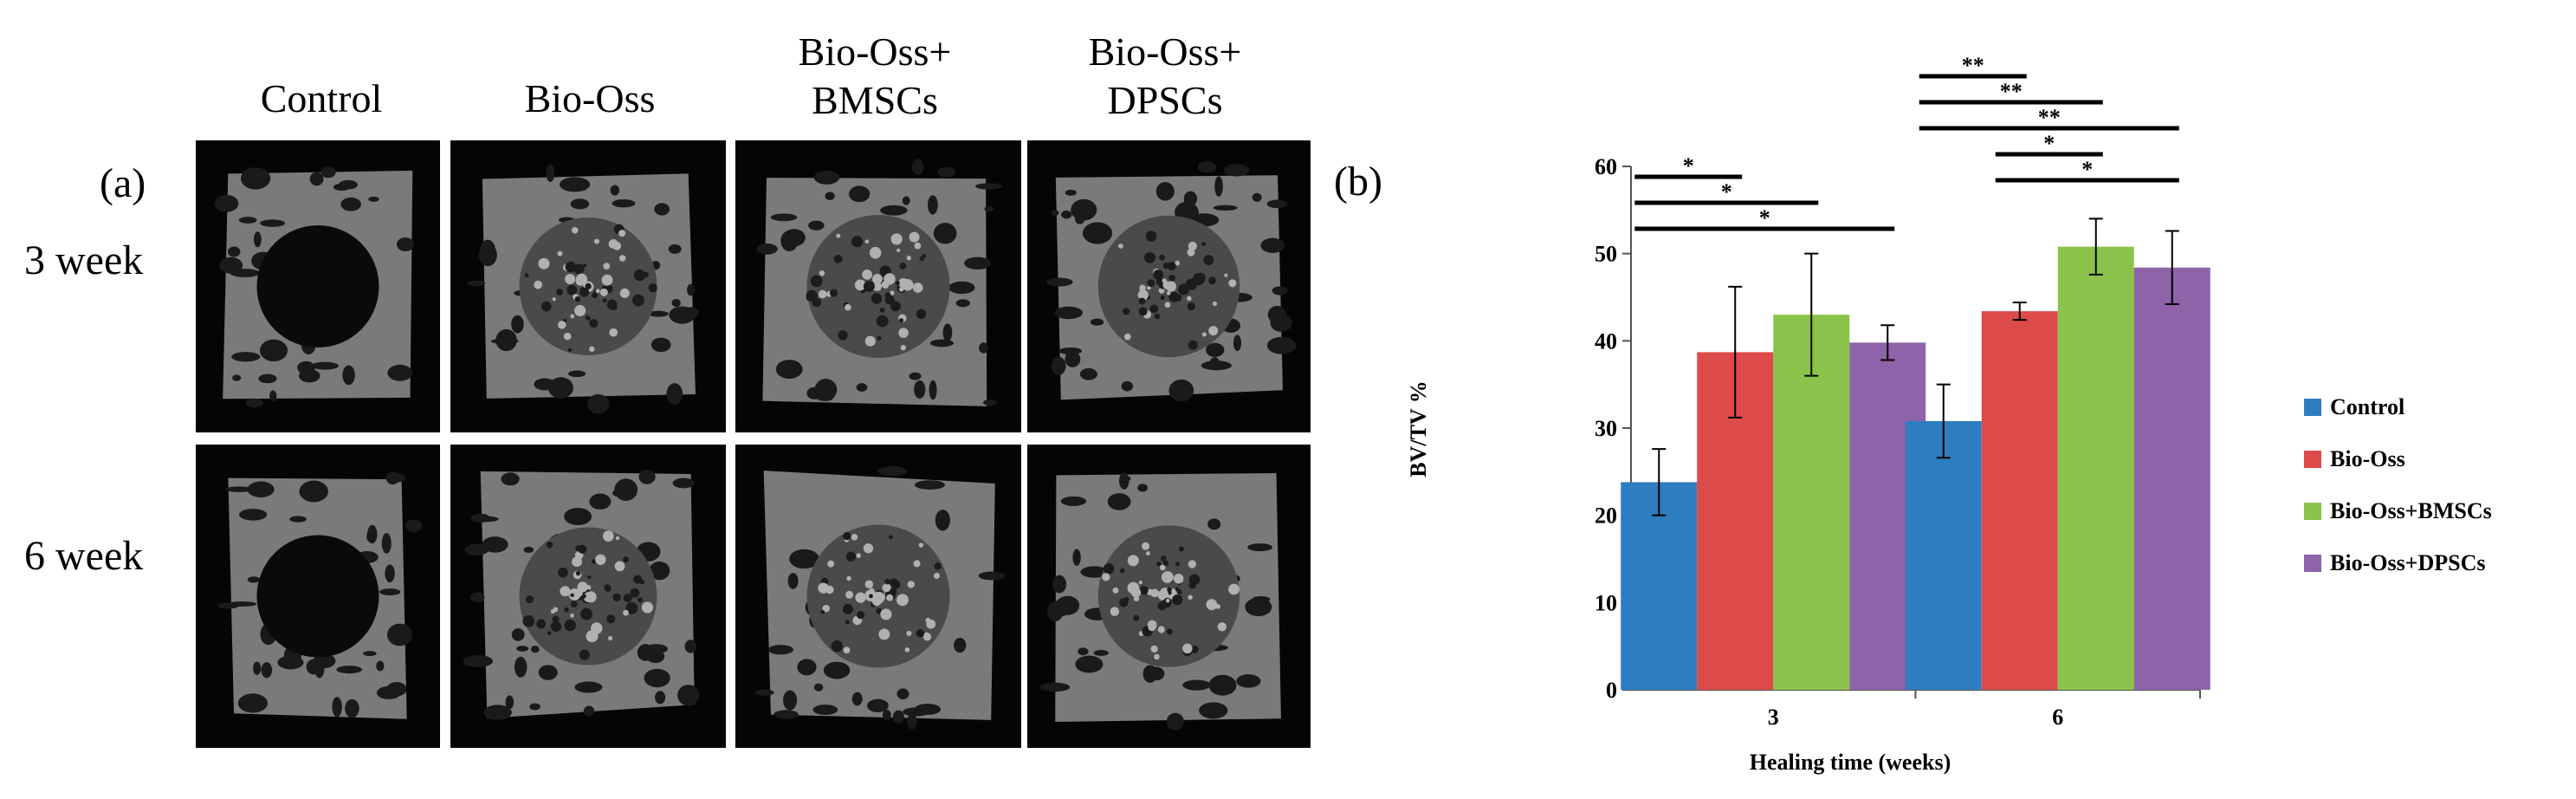 Image resolution: width=2576 pixels, height=799 pixels. Describe the element at coordinates (318, 286) in the screenshot. I see `ct-image-control-3-week` at that location.